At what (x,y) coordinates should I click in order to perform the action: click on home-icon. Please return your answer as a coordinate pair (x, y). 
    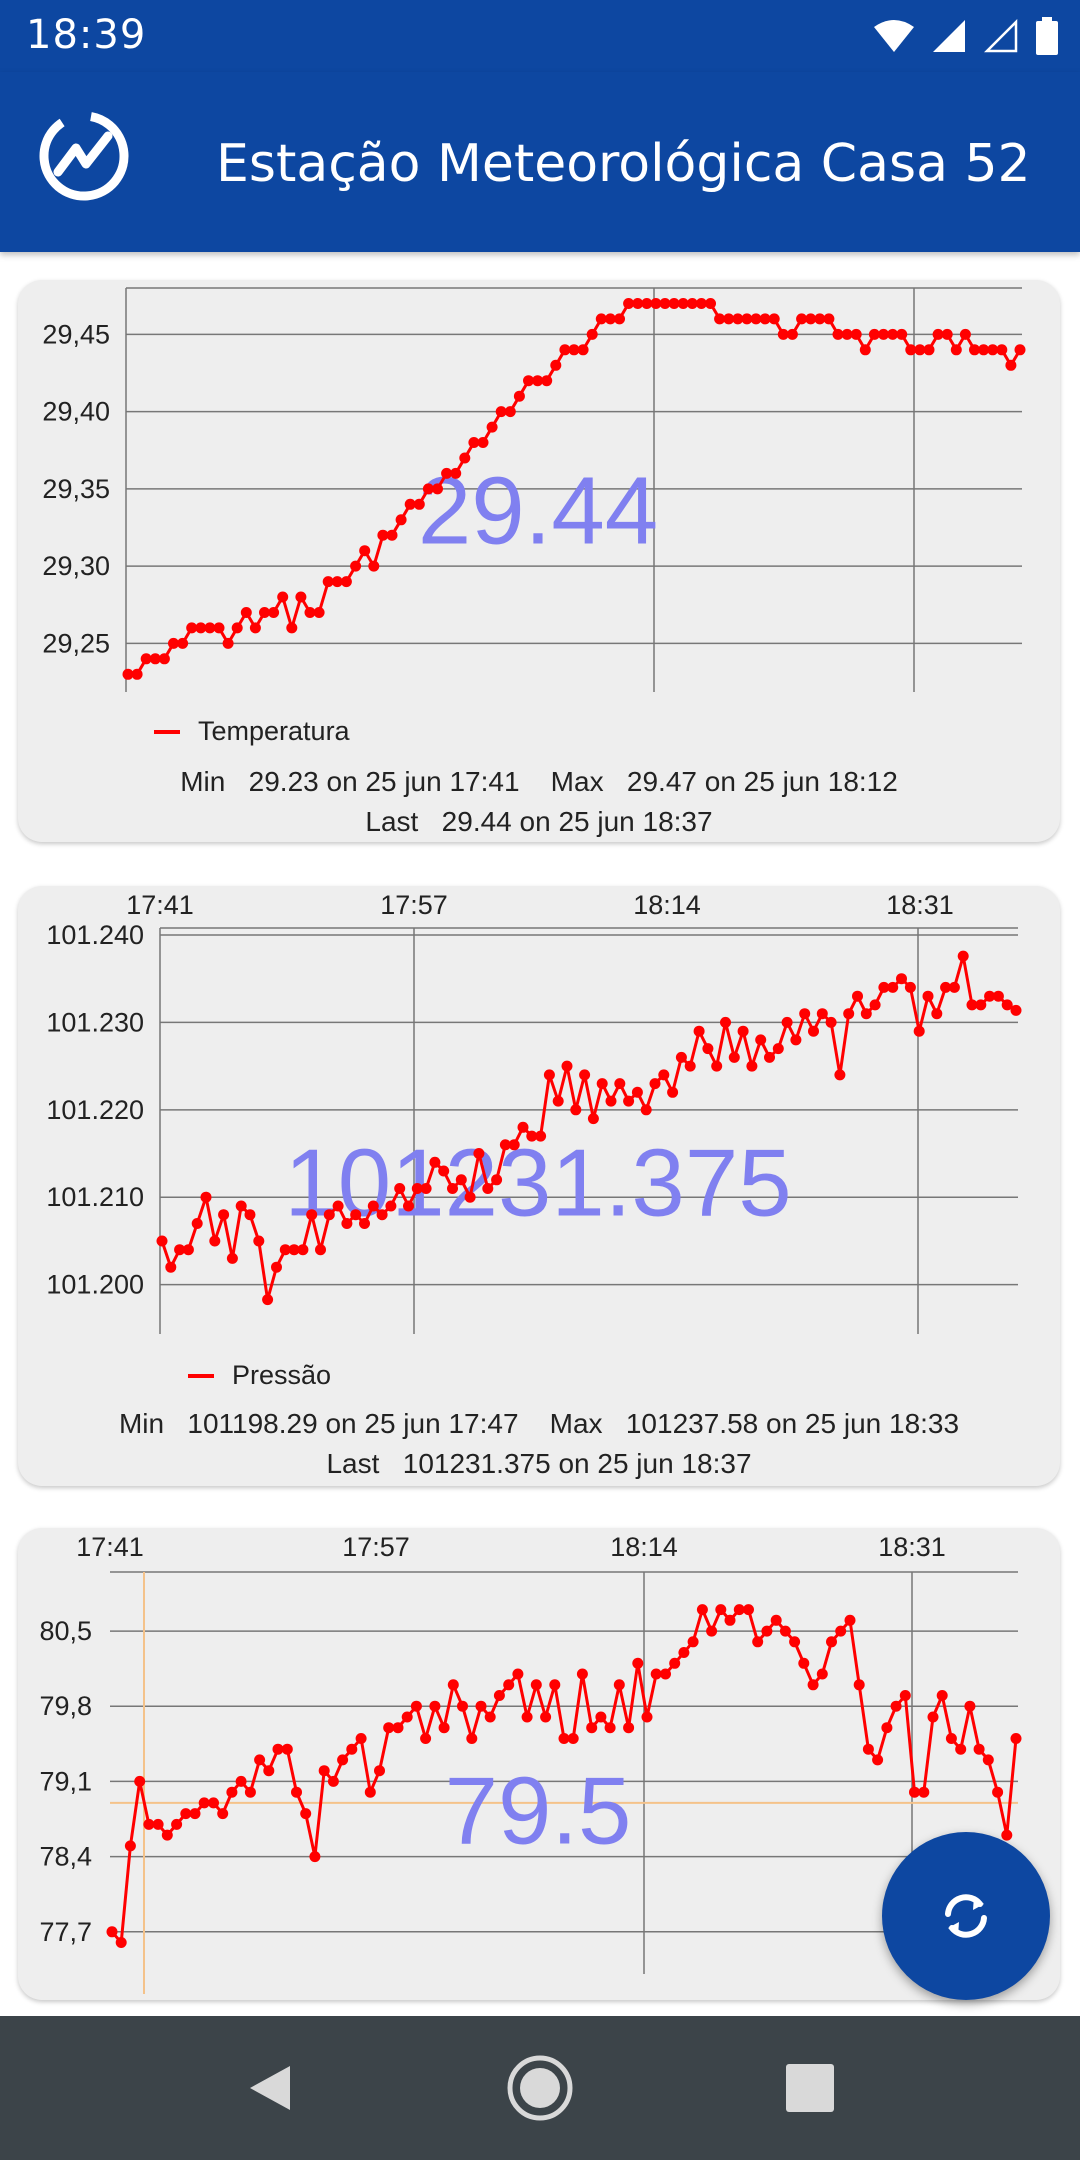
    Looking at the image, I should click on (540, 2088).